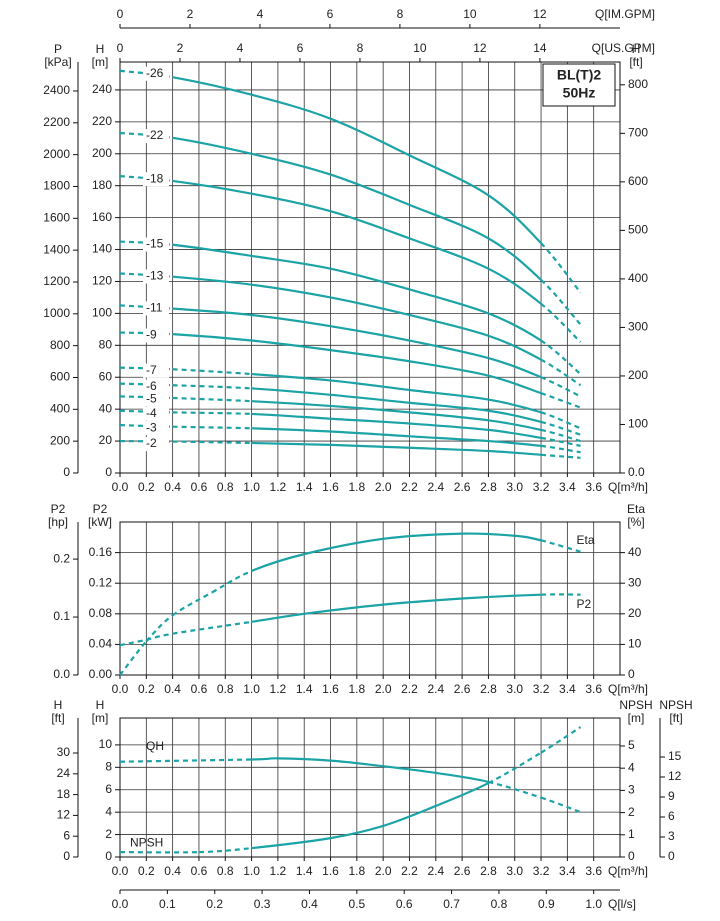 The image size is (720, 921). Describe the element at coordinates (462, 871) in the screenshot. I see `x-tick-label: 2.6` at that location.